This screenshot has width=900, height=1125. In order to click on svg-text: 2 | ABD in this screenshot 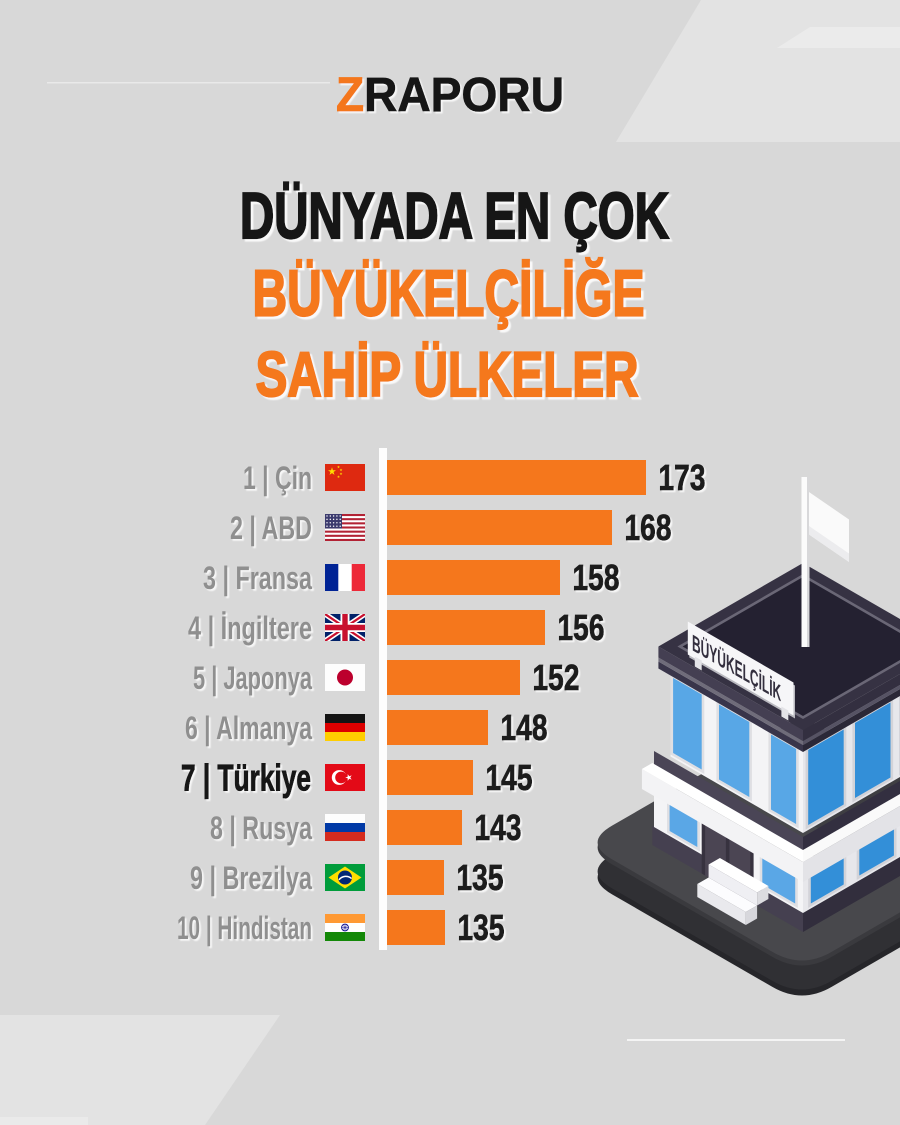, I will do `click(271, 528)`.